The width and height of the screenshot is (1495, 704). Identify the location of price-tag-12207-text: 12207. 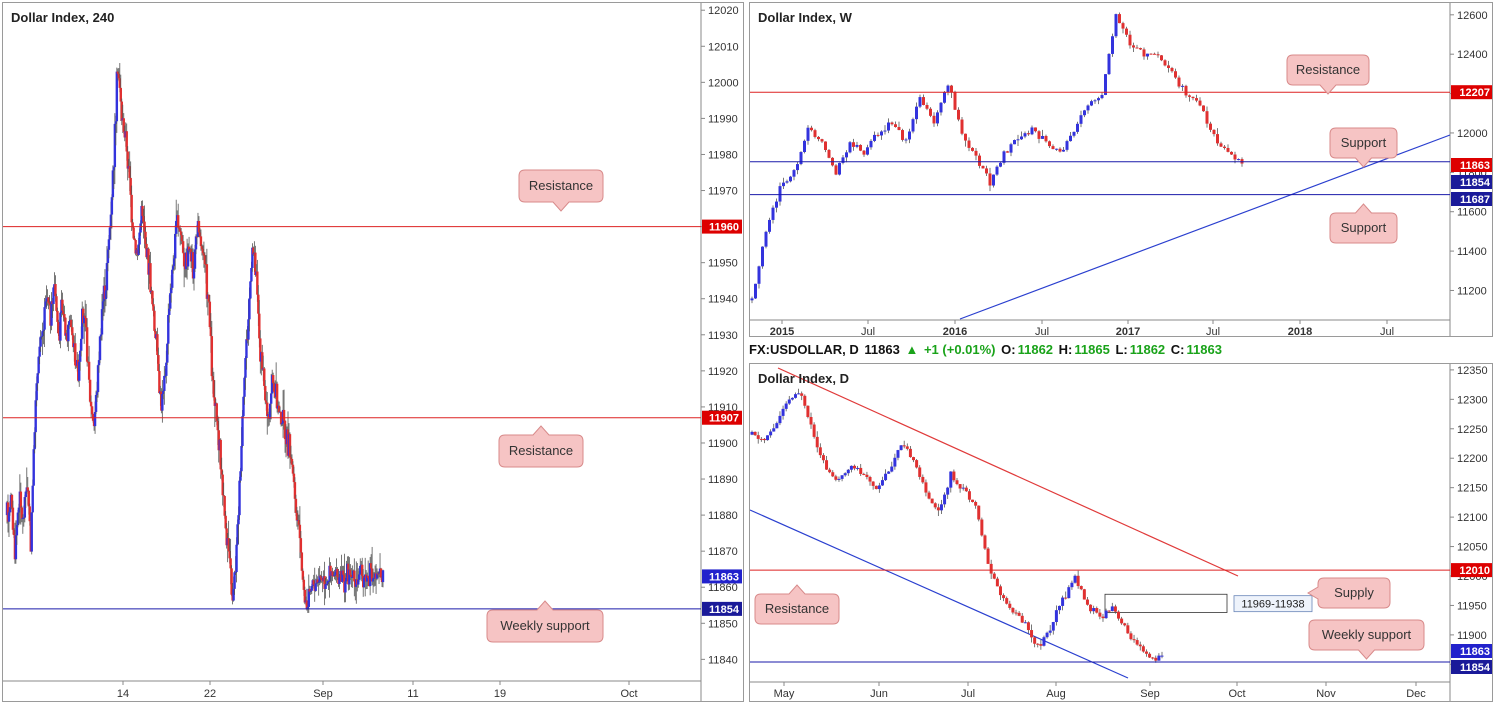
(1474, 93).